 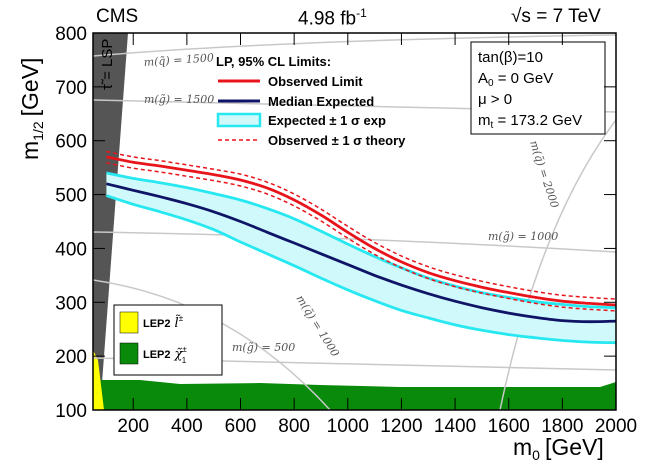 I want to click on squark-1500-contour, so click(x=354, y=45).